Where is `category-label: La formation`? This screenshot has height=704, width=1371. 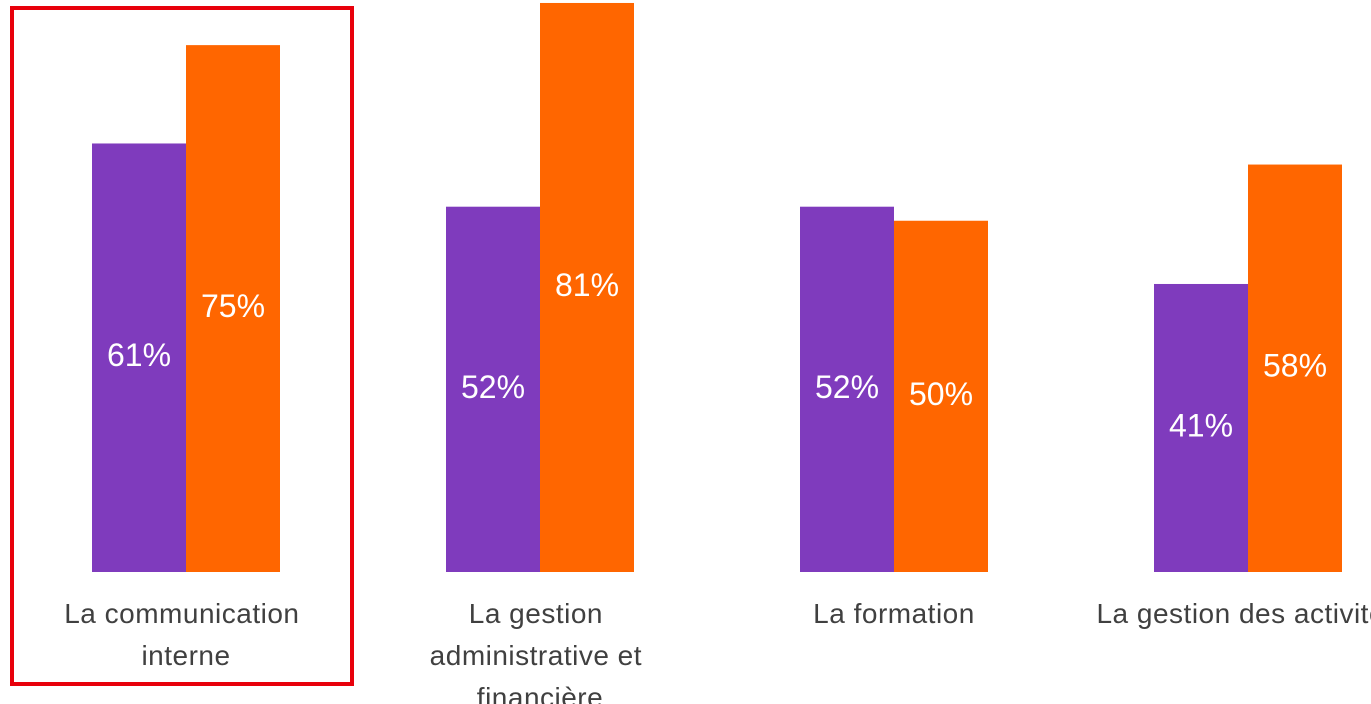
category-label: La formation is located at coordinates (894, 613).